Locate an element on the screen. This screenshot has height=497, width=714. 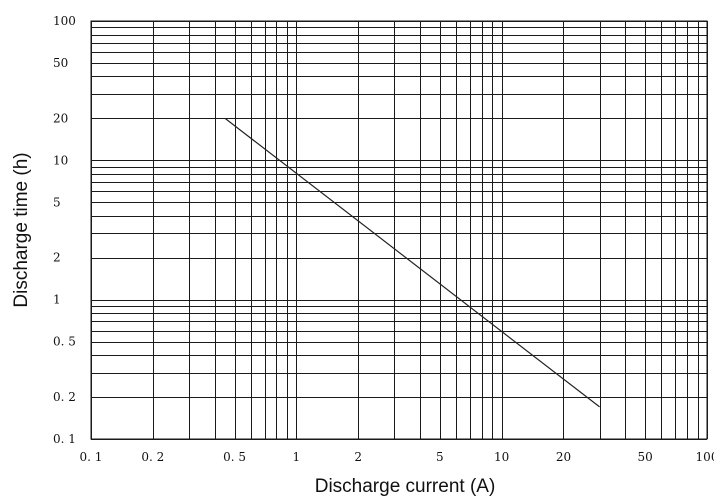
y-tick-label: 2 is located at coordinates (57, 258).